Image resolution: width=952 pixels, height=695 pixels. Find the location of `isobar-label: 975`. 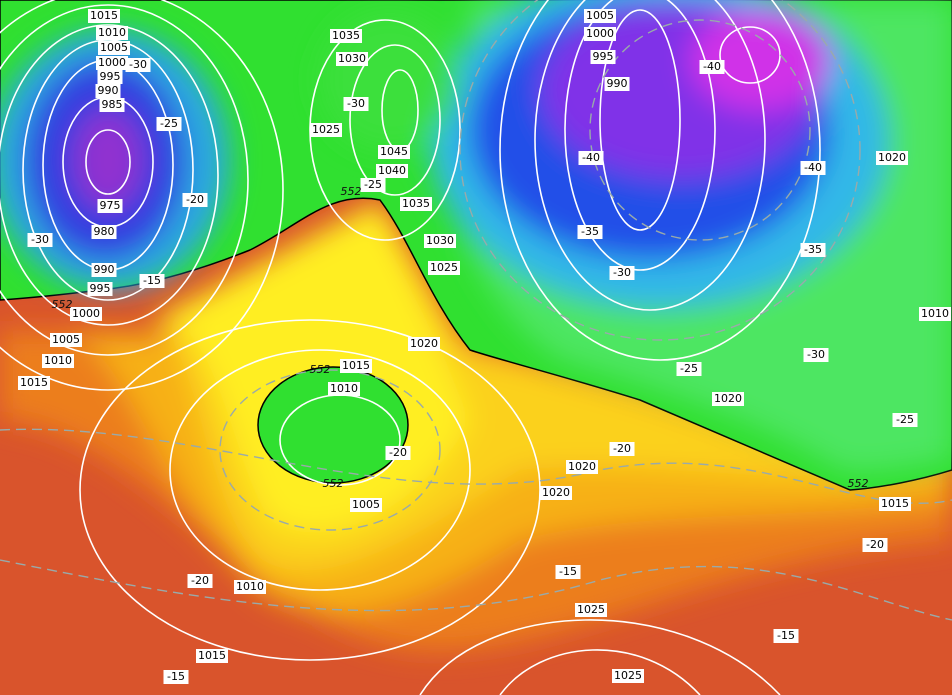

isobar-label: 975 is located at coordinates (110, 205).